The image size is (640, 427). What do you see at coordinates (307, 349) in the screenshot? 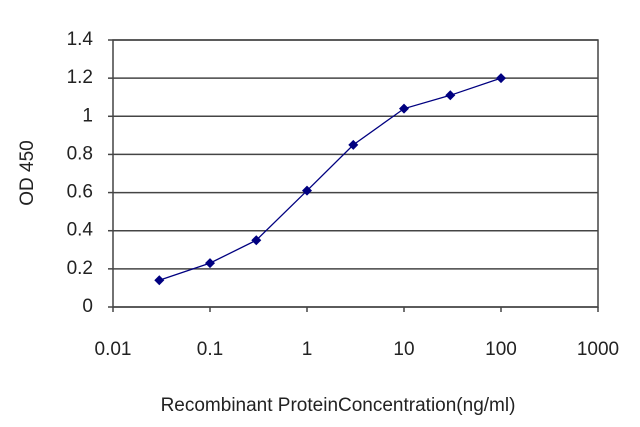
I see `x-tick-label: 1` at bounding box center [307, 349].